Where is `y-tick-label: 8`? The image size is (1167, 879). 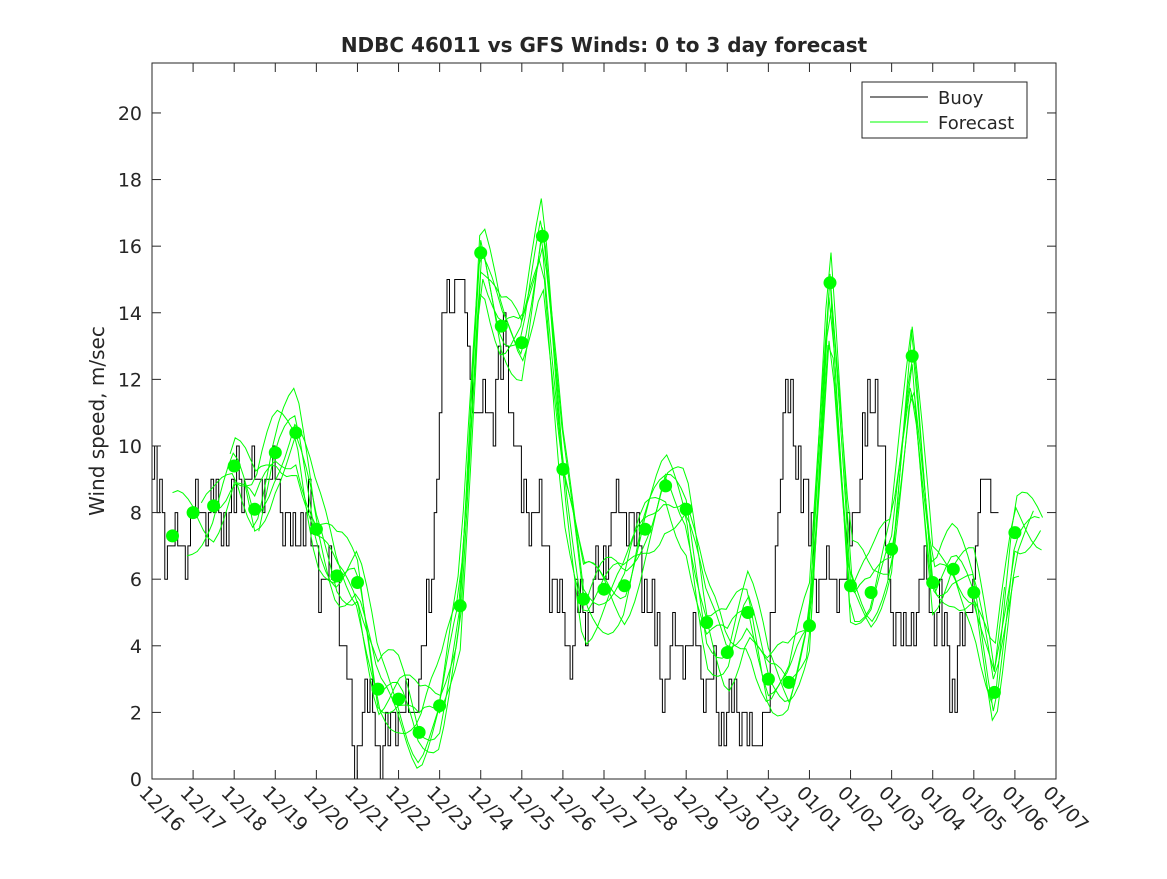 y-tick-label: 8 is located at coordinates (136, 514).